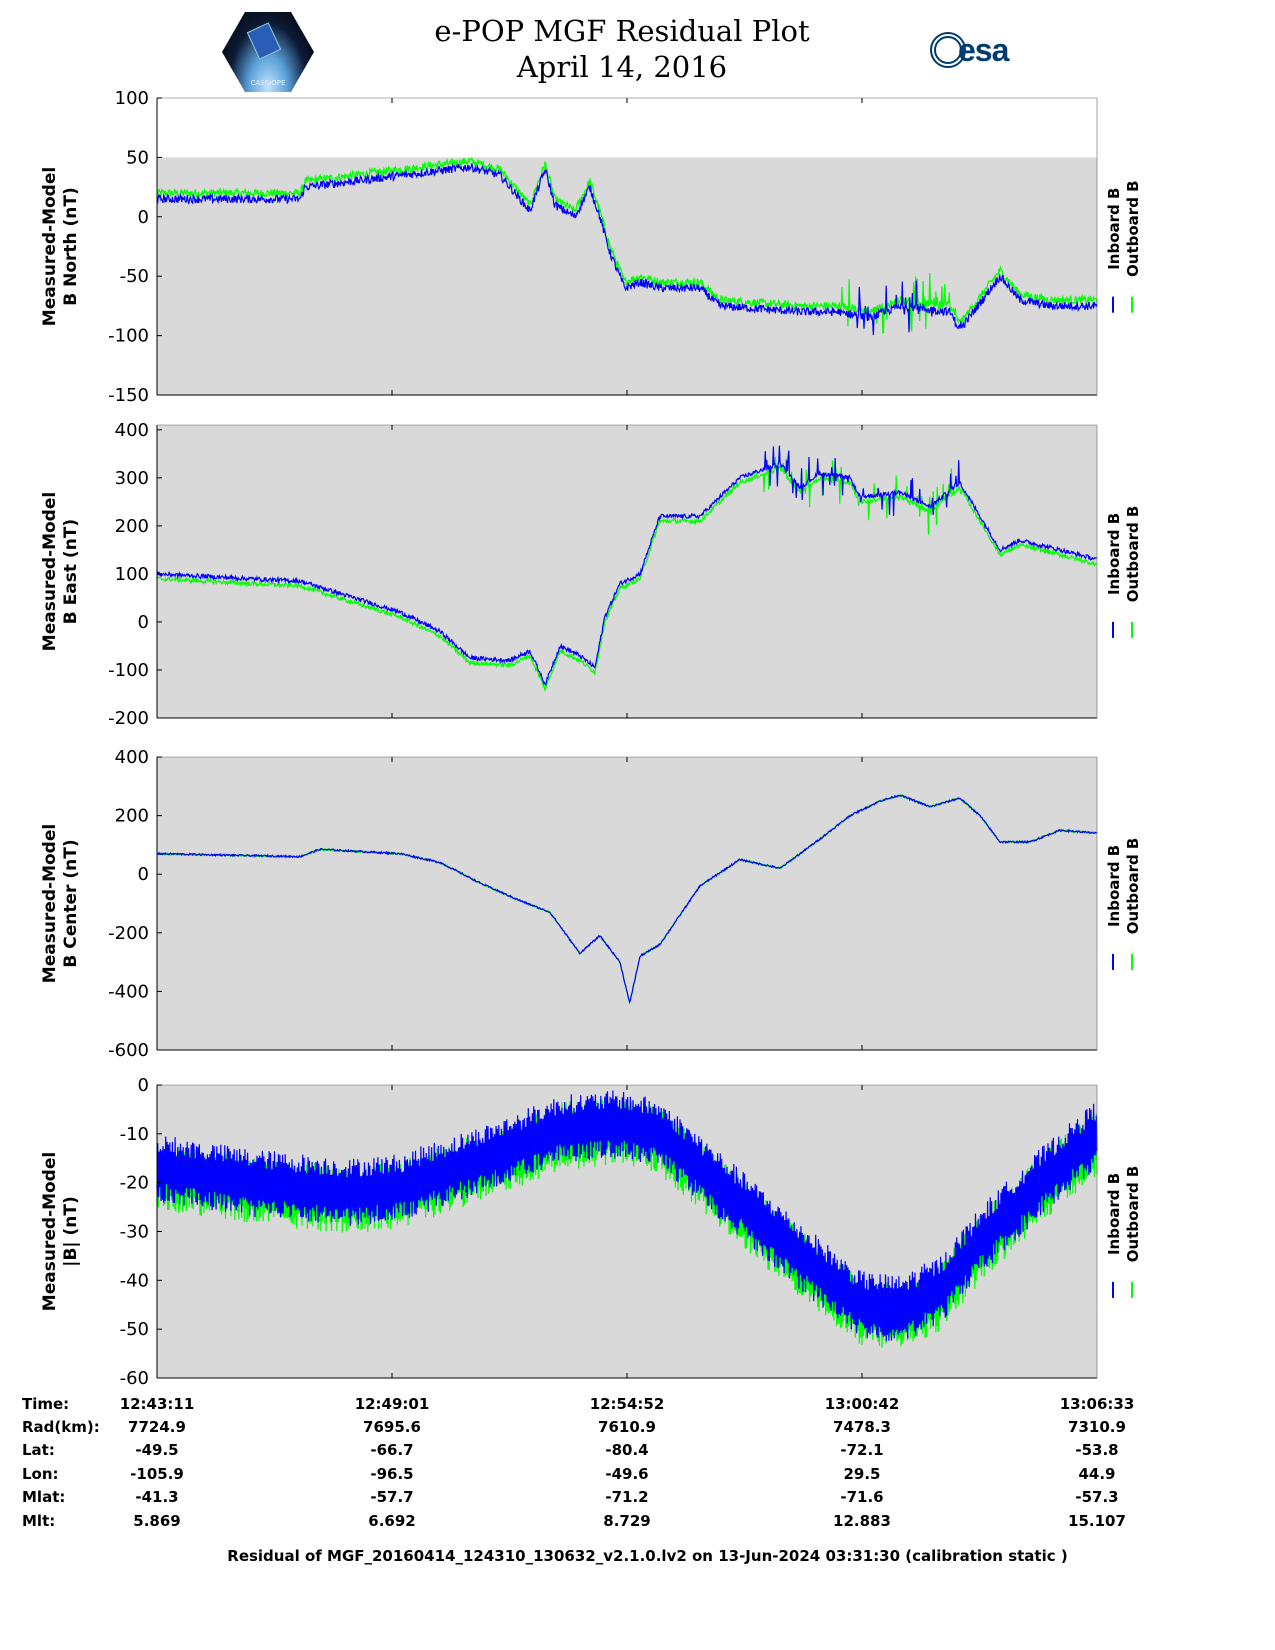 The height and width of the screenshot is (1650, 1275). Describe the element at coordinates (948, 50) in the screenshot. I see `esa-ring-icon` at that location.